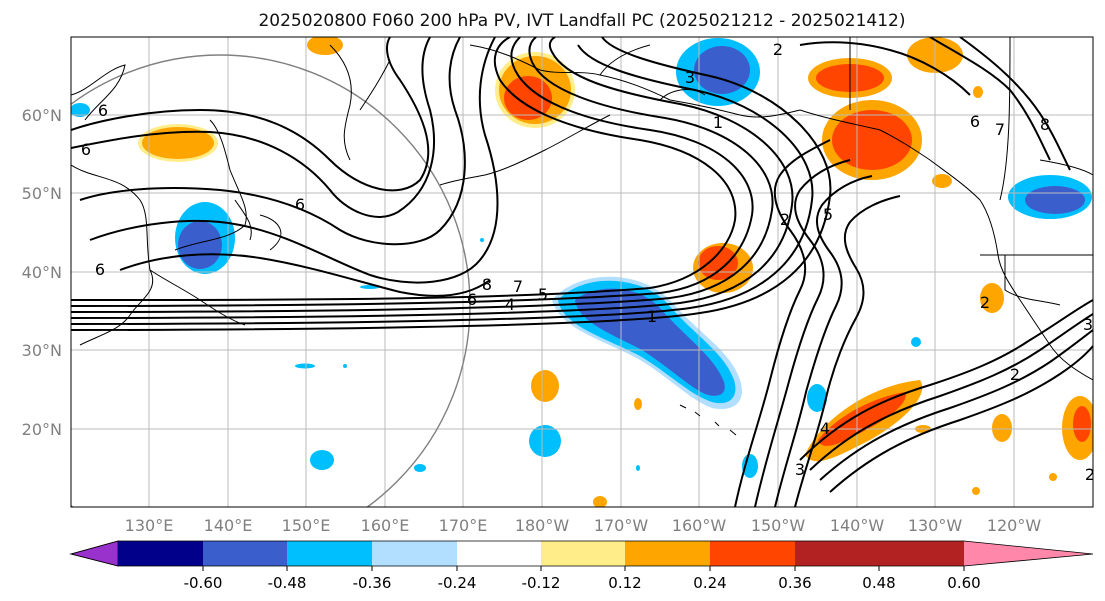 The width and height of the screenshot is (1105, 601). What do you see at coordinates (794, 583) in the screenshot?
I see `colorbar-tick-label: 0.36` at bounding box center [794, 583].